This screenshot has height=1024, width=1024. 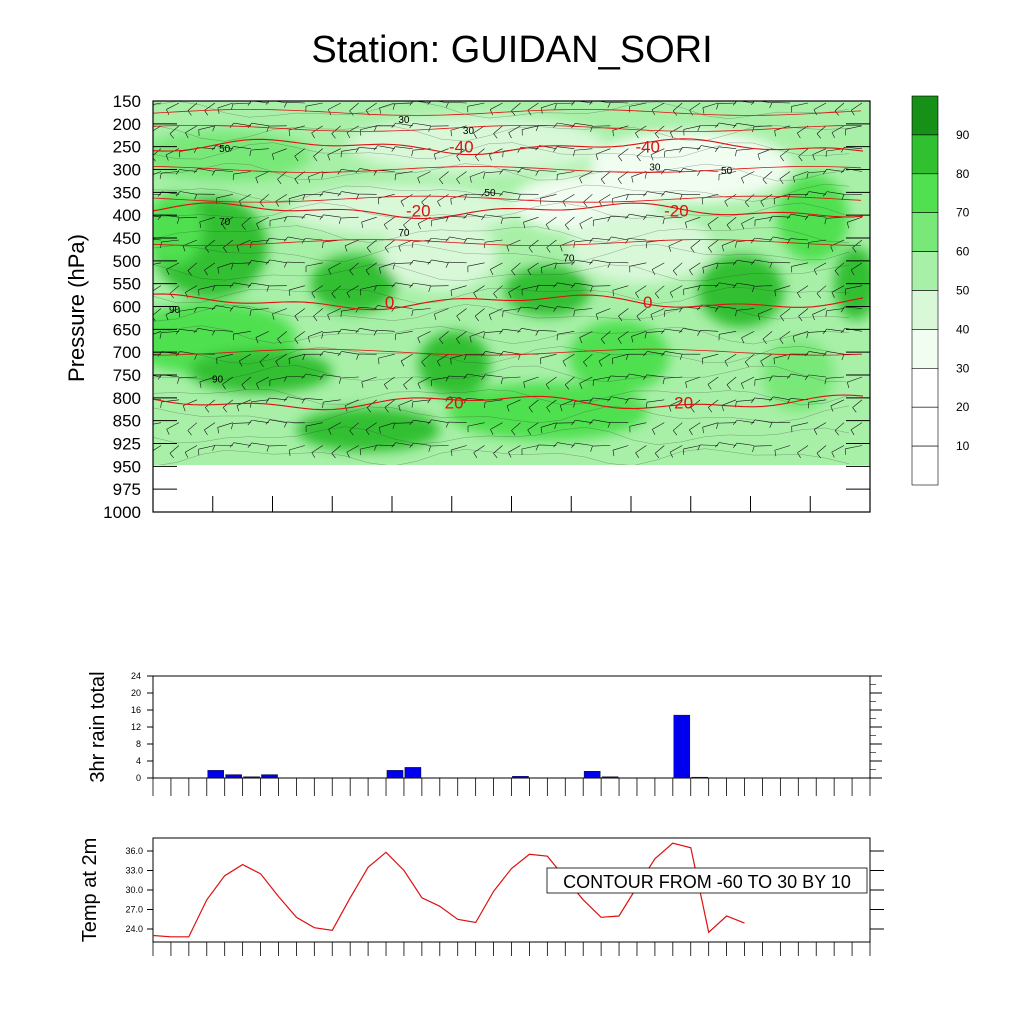 I want to click on humidity-contour-label: 70, so click(x=404, y=233).